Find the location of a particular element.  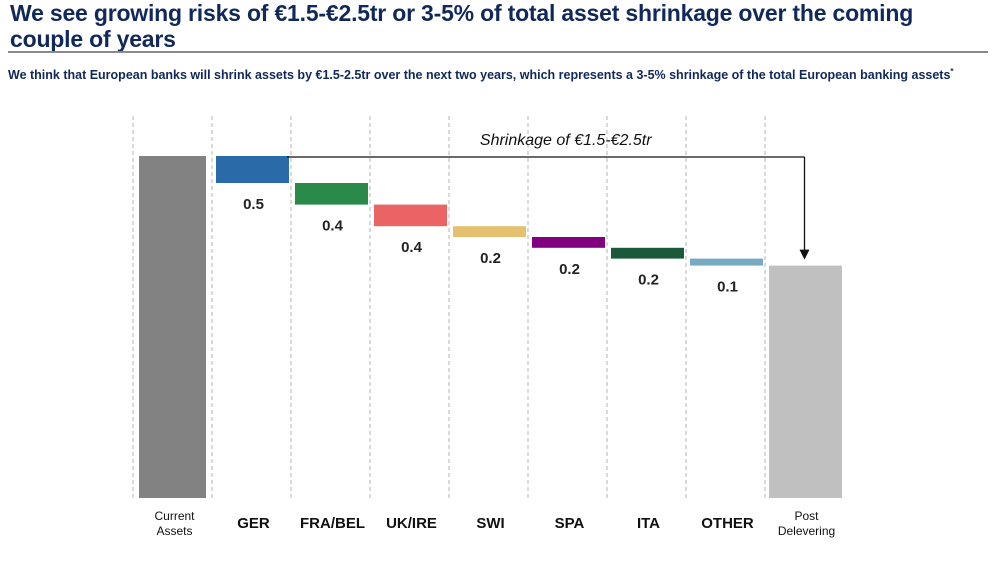

annotation-arrowhead-icon is located at coordinates (804, 254).